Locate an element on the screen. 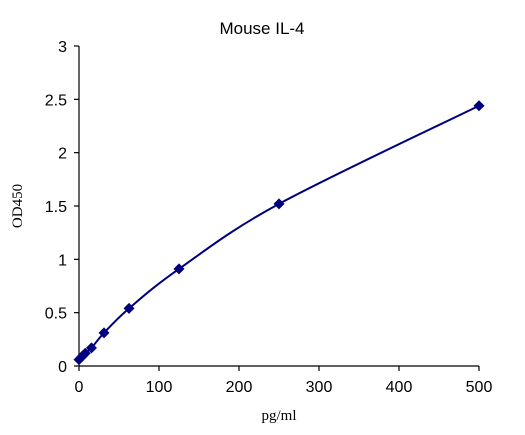  y-tick-label: 2.5 is located at coordinates (56, 100).